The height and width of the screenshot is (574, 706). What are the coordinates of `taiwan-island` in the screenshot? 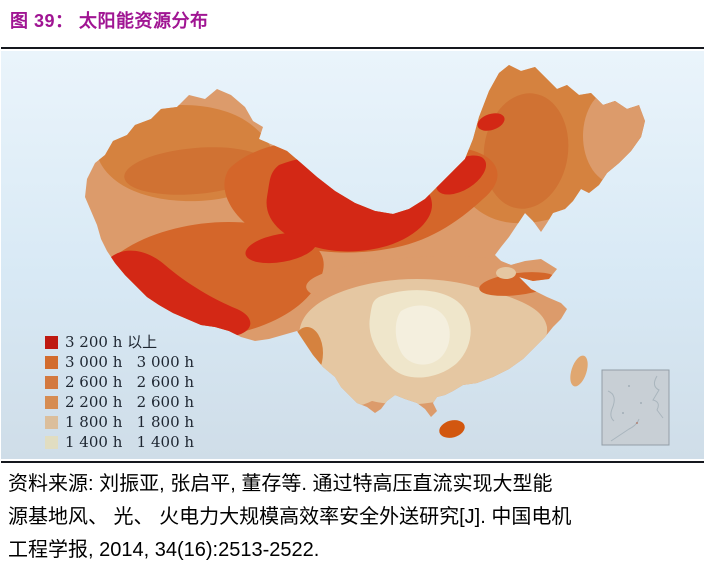 It's located at (579, 371).